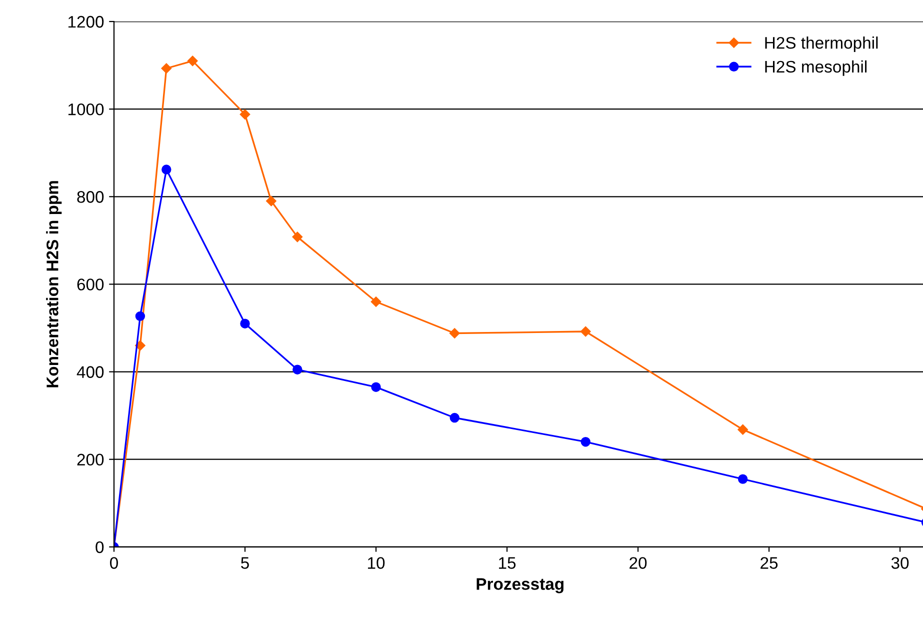  What do you see at coordinates (376, 563) in the screenshot?
I see `x-tick-label: 10` at bounding box center [376, 563].